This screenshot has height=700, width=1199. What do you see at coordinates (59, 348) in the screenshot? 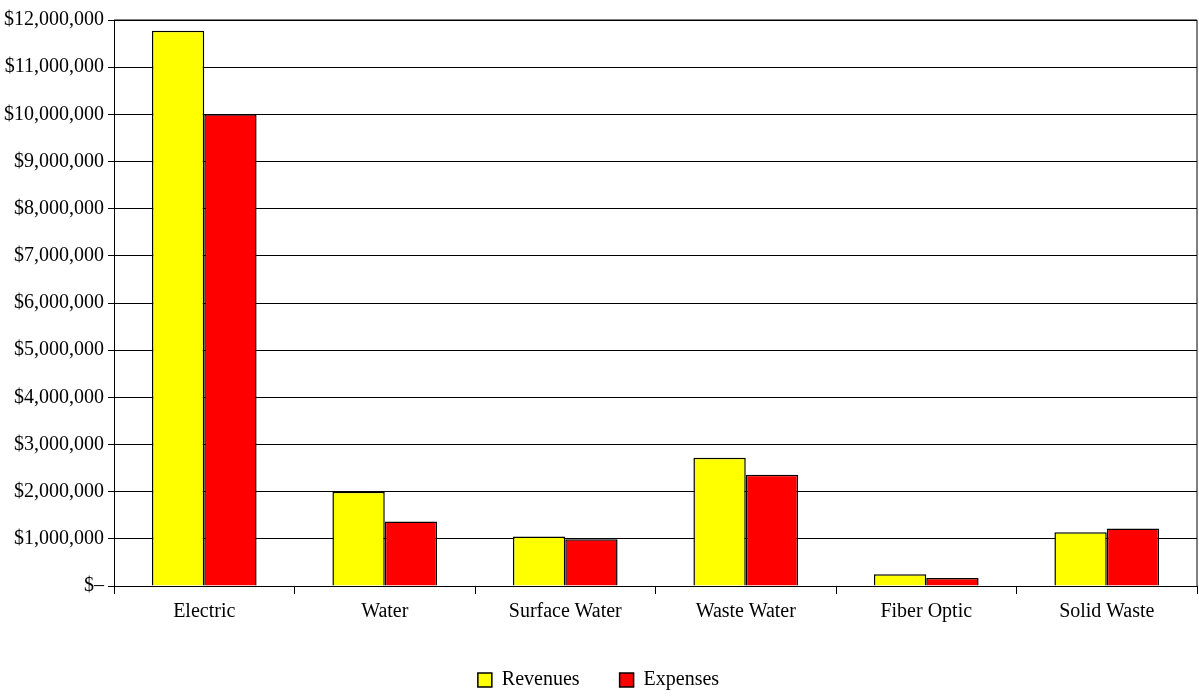
I see `y-tick-label: $5,000,000` at bounding box center [59, 348].